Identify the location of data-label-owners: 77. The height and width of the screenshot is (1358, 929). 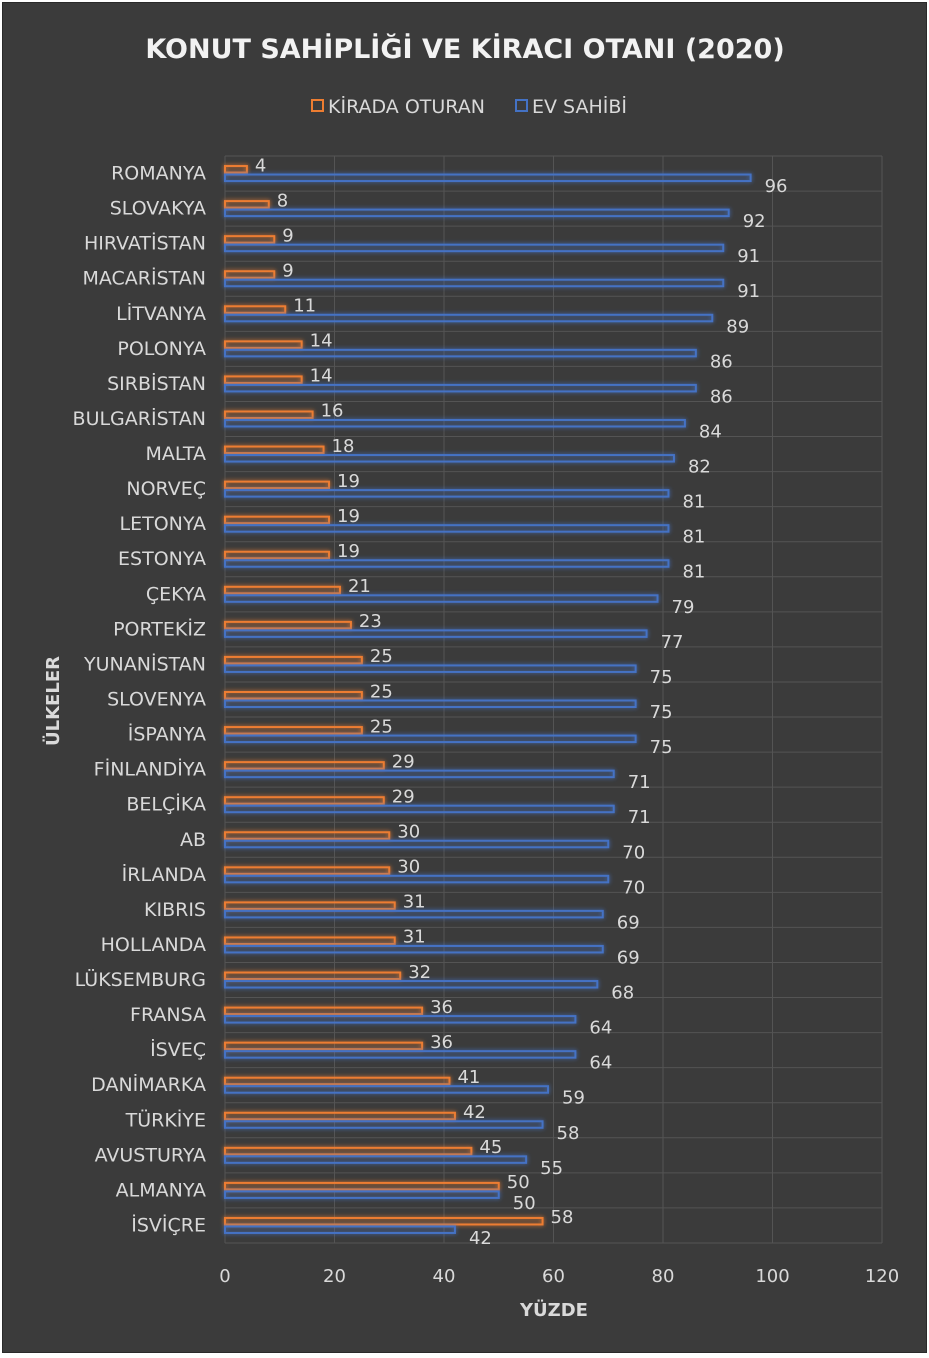
(672, 642).